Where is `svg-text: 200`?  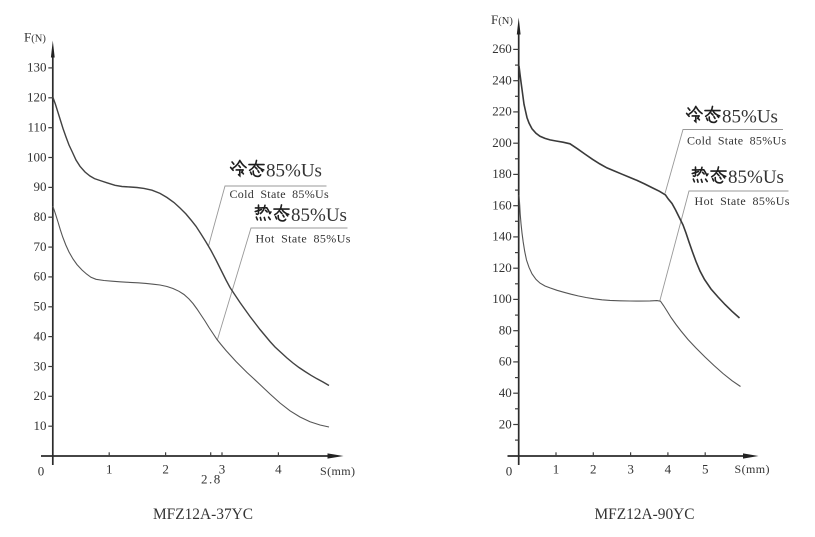
svg-text: 200 is located at coordinates (502, 142).